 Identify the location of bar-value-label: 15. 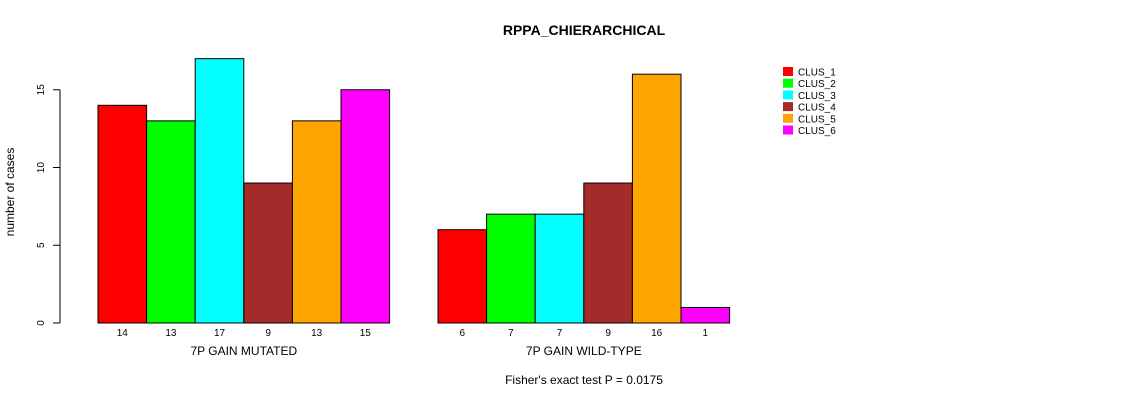
(366, 333).